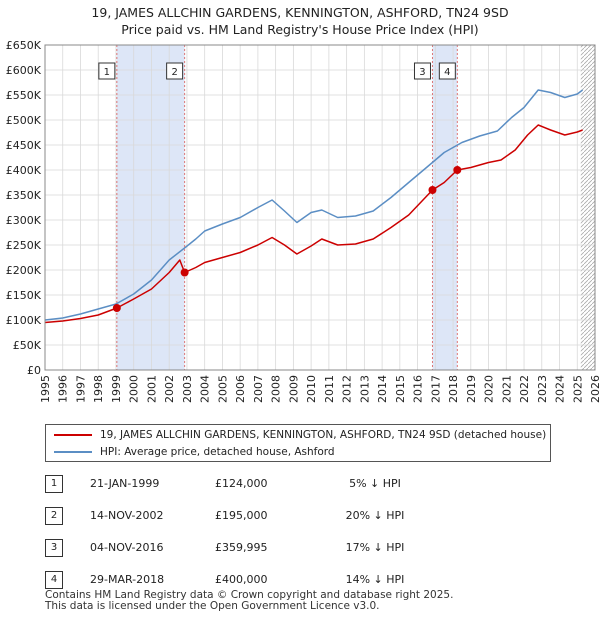 The height and width of the screenshot is (620, 600). I want to click on x-tick-label: 2026, so click(594, 389).